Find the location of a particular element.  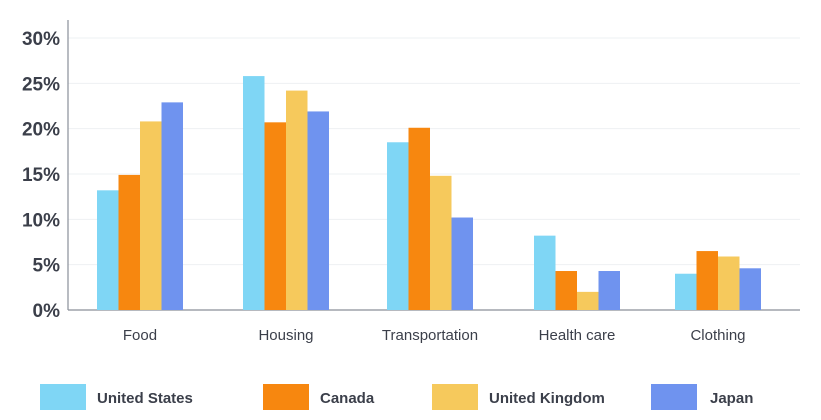

bar-united-states-housing is located at coordinates (254, 193).